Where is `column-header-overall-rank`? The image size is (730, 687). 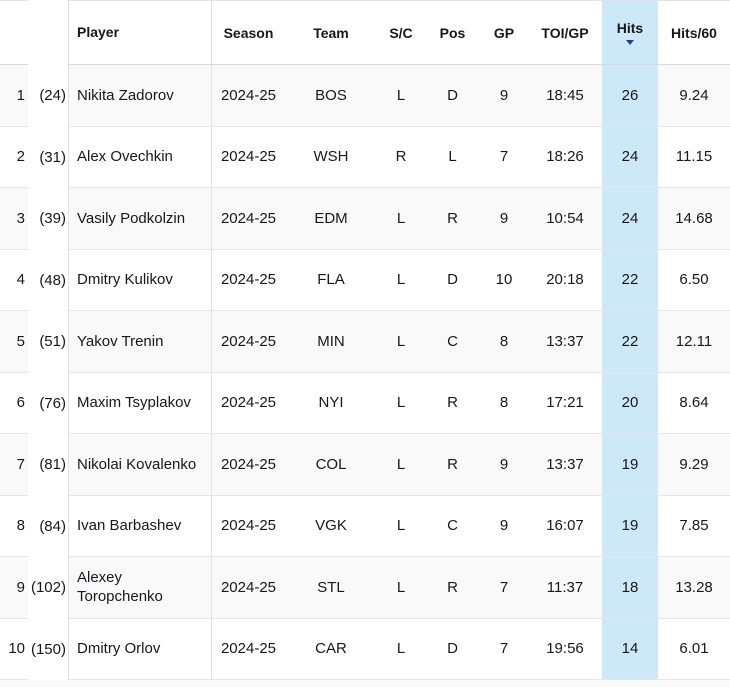 column-header-overall-rank is located at coordinates (48, 32).